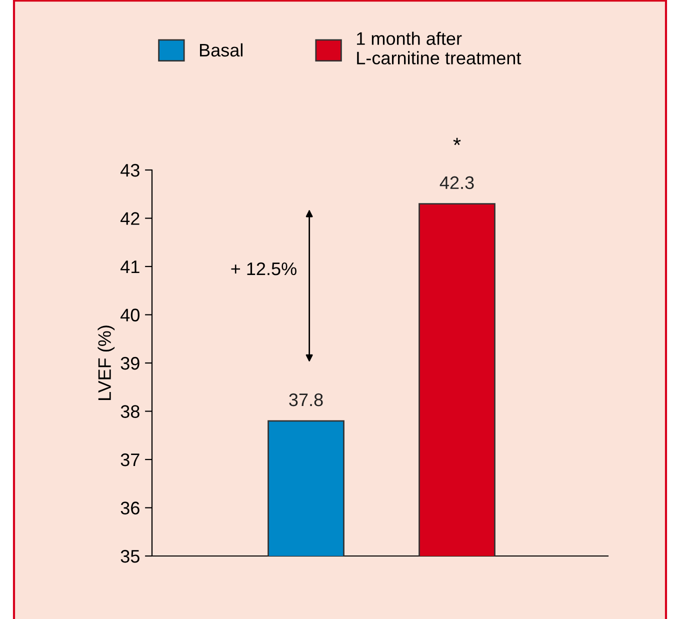 This screenshot has height=619, width=680. I want to click on annotation: + 12.5%, so click(263, 269).